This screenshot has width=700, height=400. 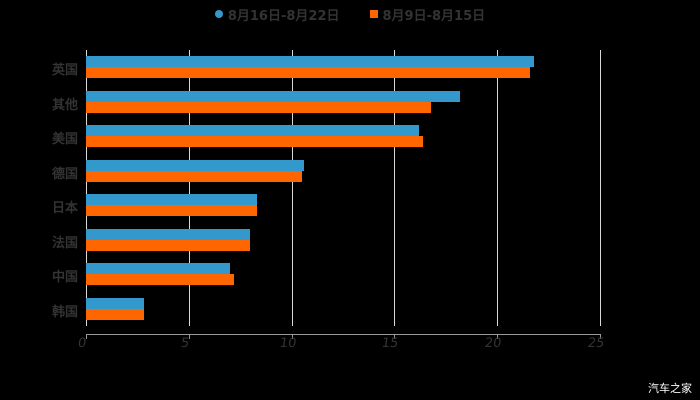 I want to click on y-category-label: 韩国, so click(x=64, y=312).